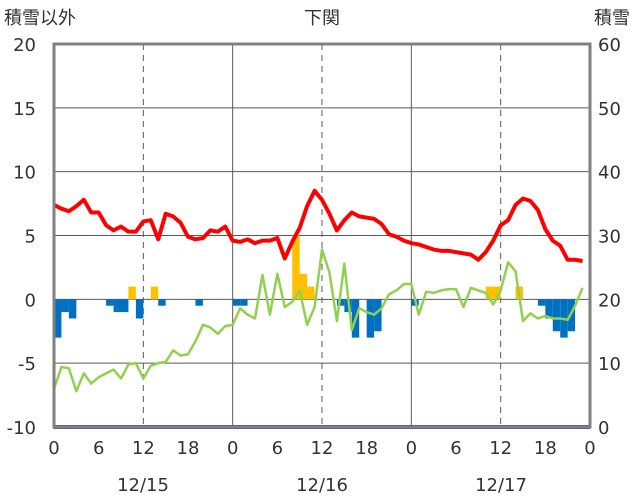  Describe the element at coordinates (609, 300) in the screenshot. I see `right-tick-label: 20` at that location.